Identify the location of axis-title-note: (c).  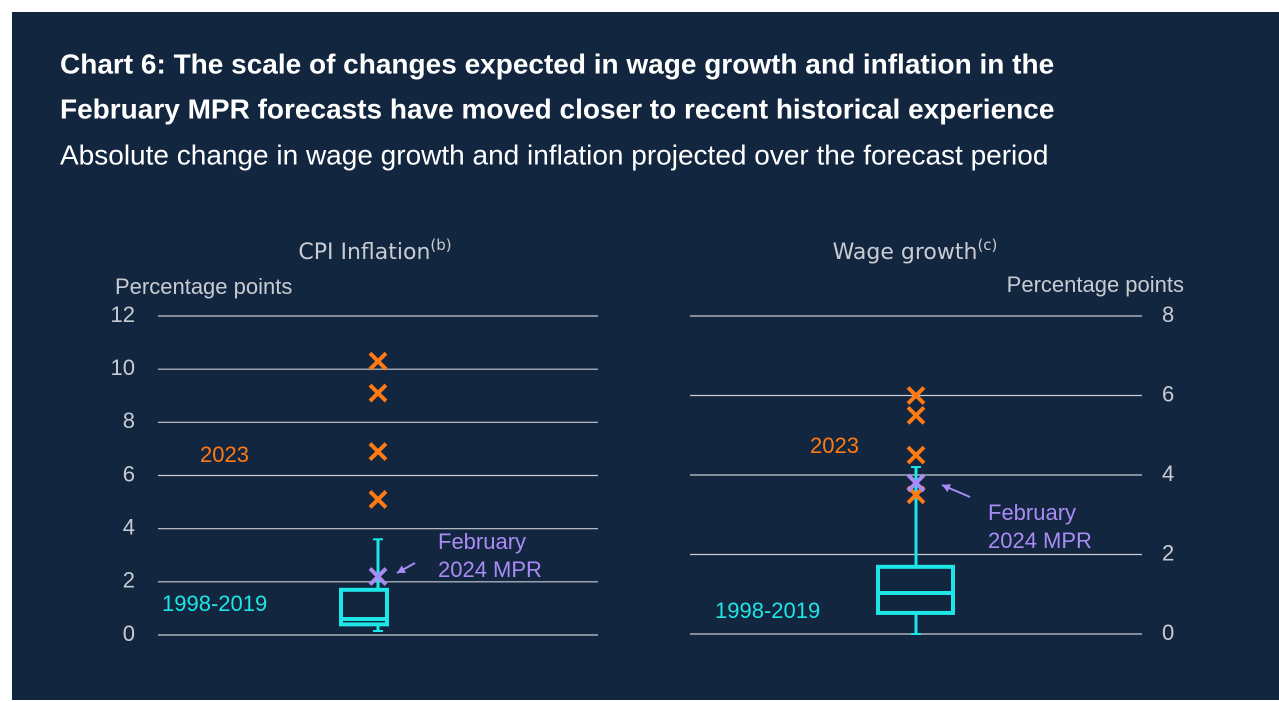
(987, 245).